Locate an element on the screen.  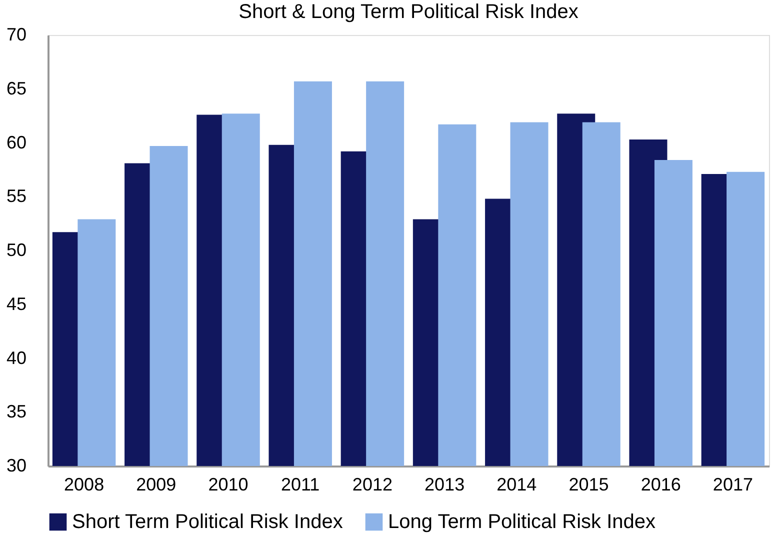
legend-label: Long Term Political Risk Index is located at coordinates (522, 522).